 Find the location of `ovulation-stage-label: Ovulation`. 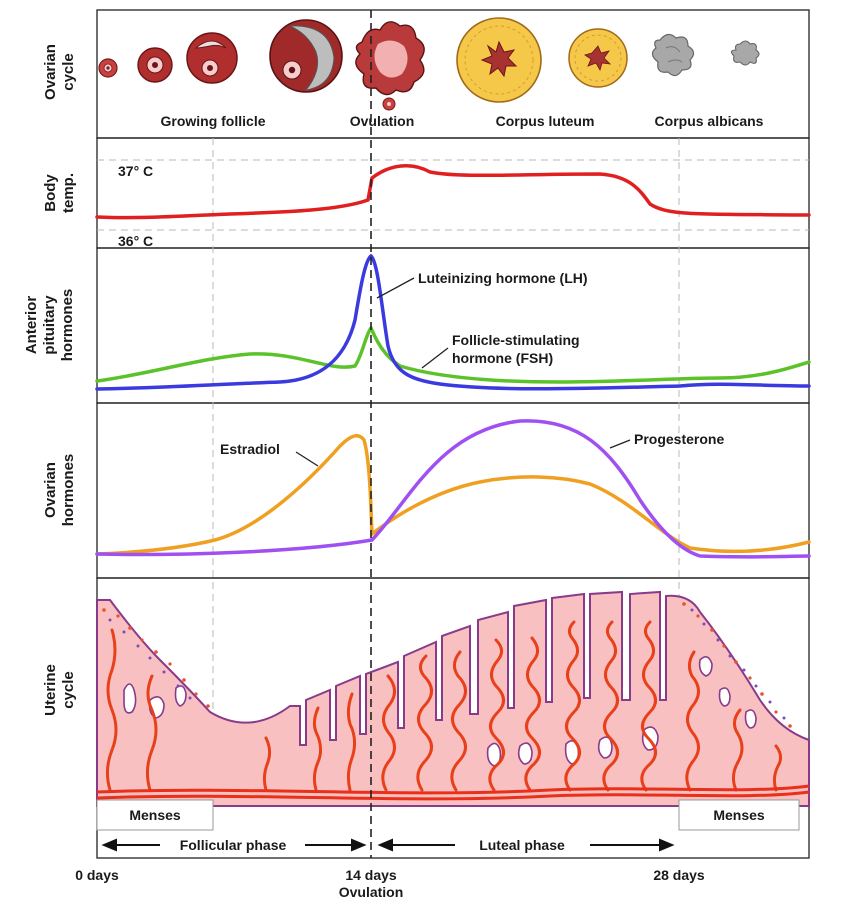

ovulation-stage-label: Ovulation is located at coordinates (382, 121).